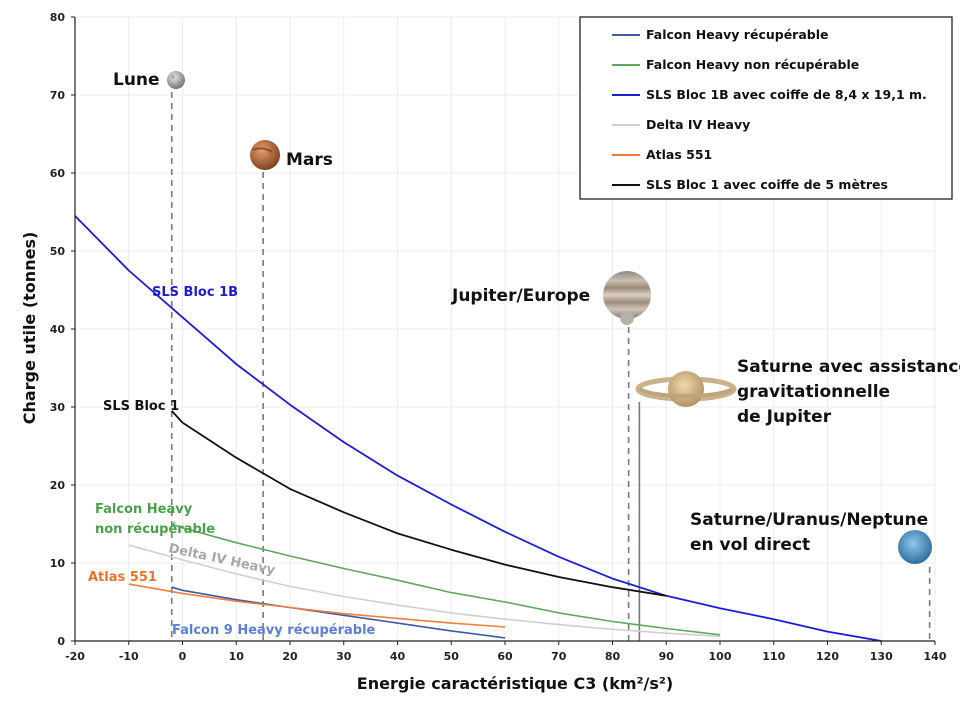 The height and width of the screenshot is (702, 960). Describe the element at coordinates (398, 656) in the screenshot. I see `x-tick-label: 40` at that location.